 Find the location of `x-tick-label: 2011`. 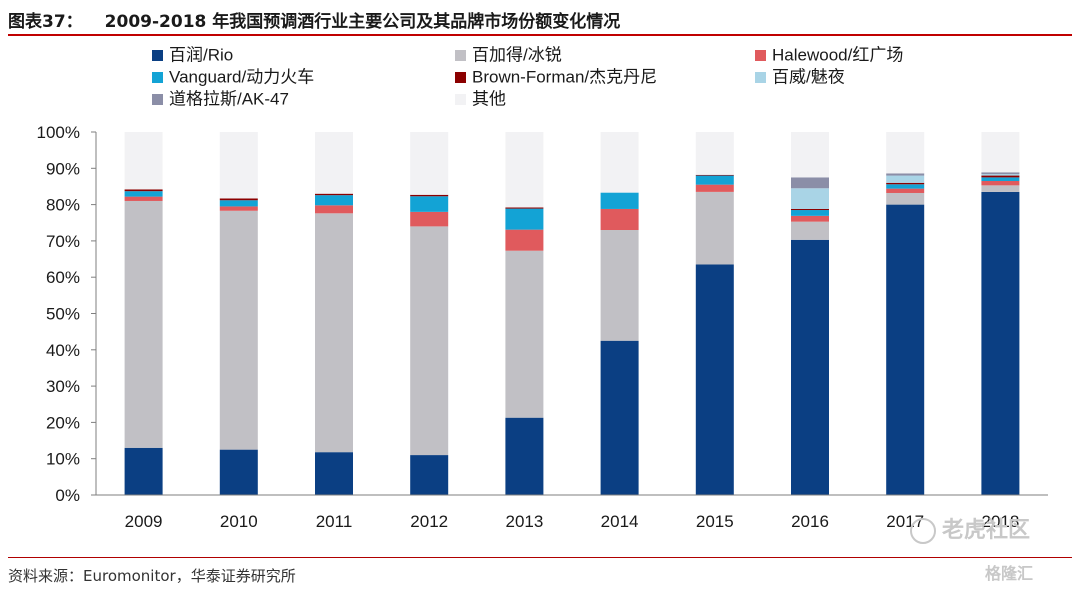

x-tick-label: 2011 is located at coordinates (334, 521).